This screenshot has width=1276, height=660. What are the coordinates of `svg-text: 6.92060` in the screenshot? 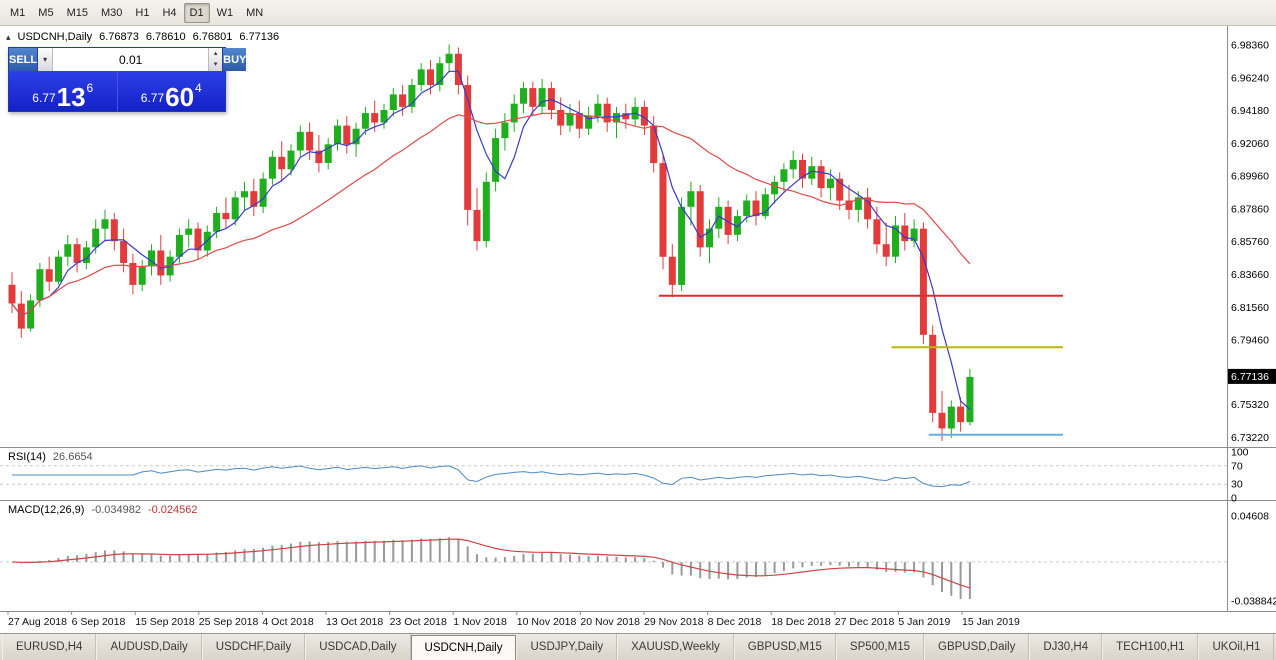 It's located at (1250, 144).